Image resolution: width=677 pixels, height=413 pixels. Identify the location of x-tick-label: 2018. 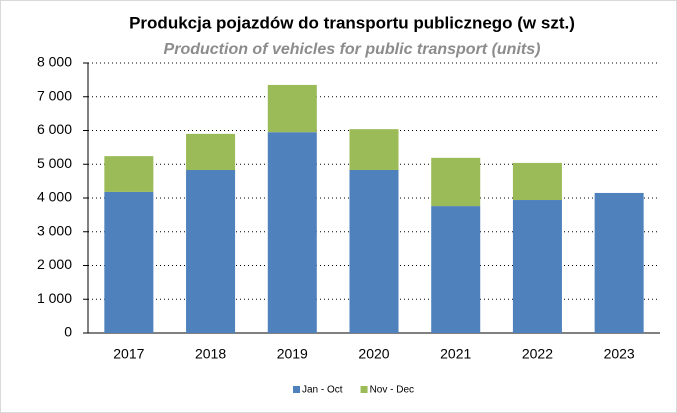
(210, 354).